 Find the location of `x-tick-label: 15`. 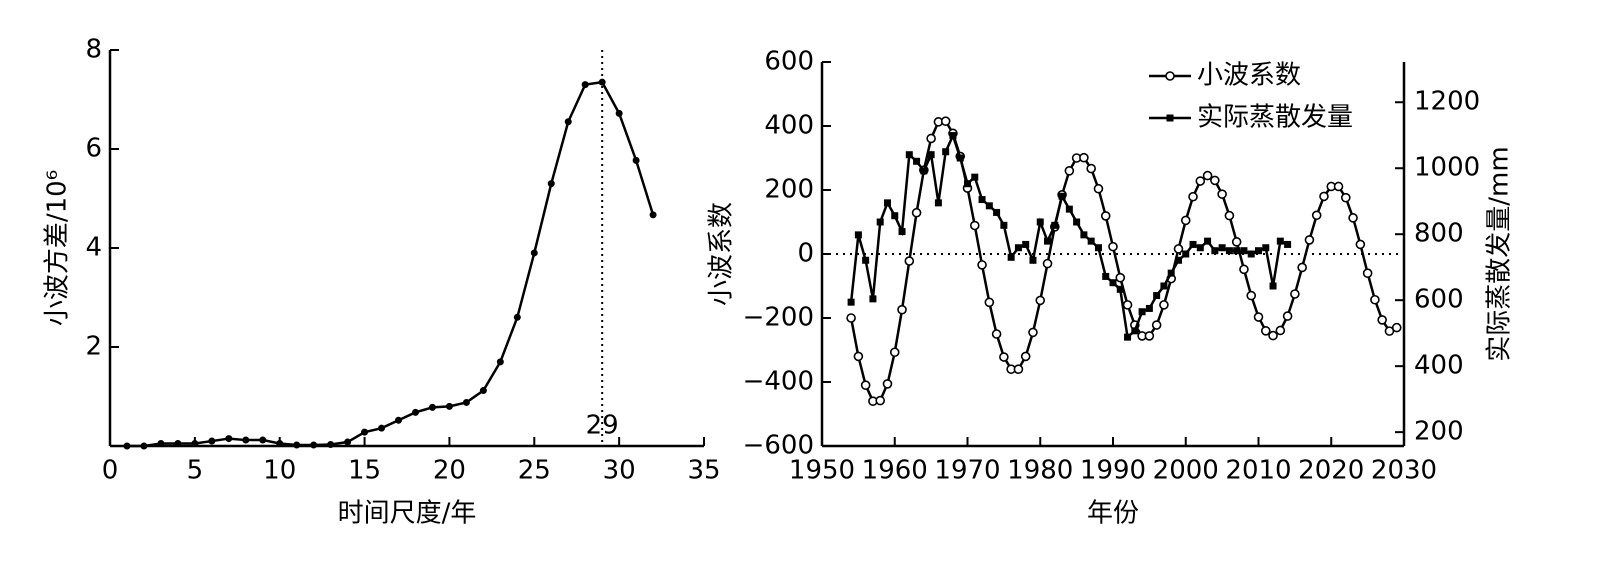

x-tick-label: 15 is located at coordinates (364, 471).